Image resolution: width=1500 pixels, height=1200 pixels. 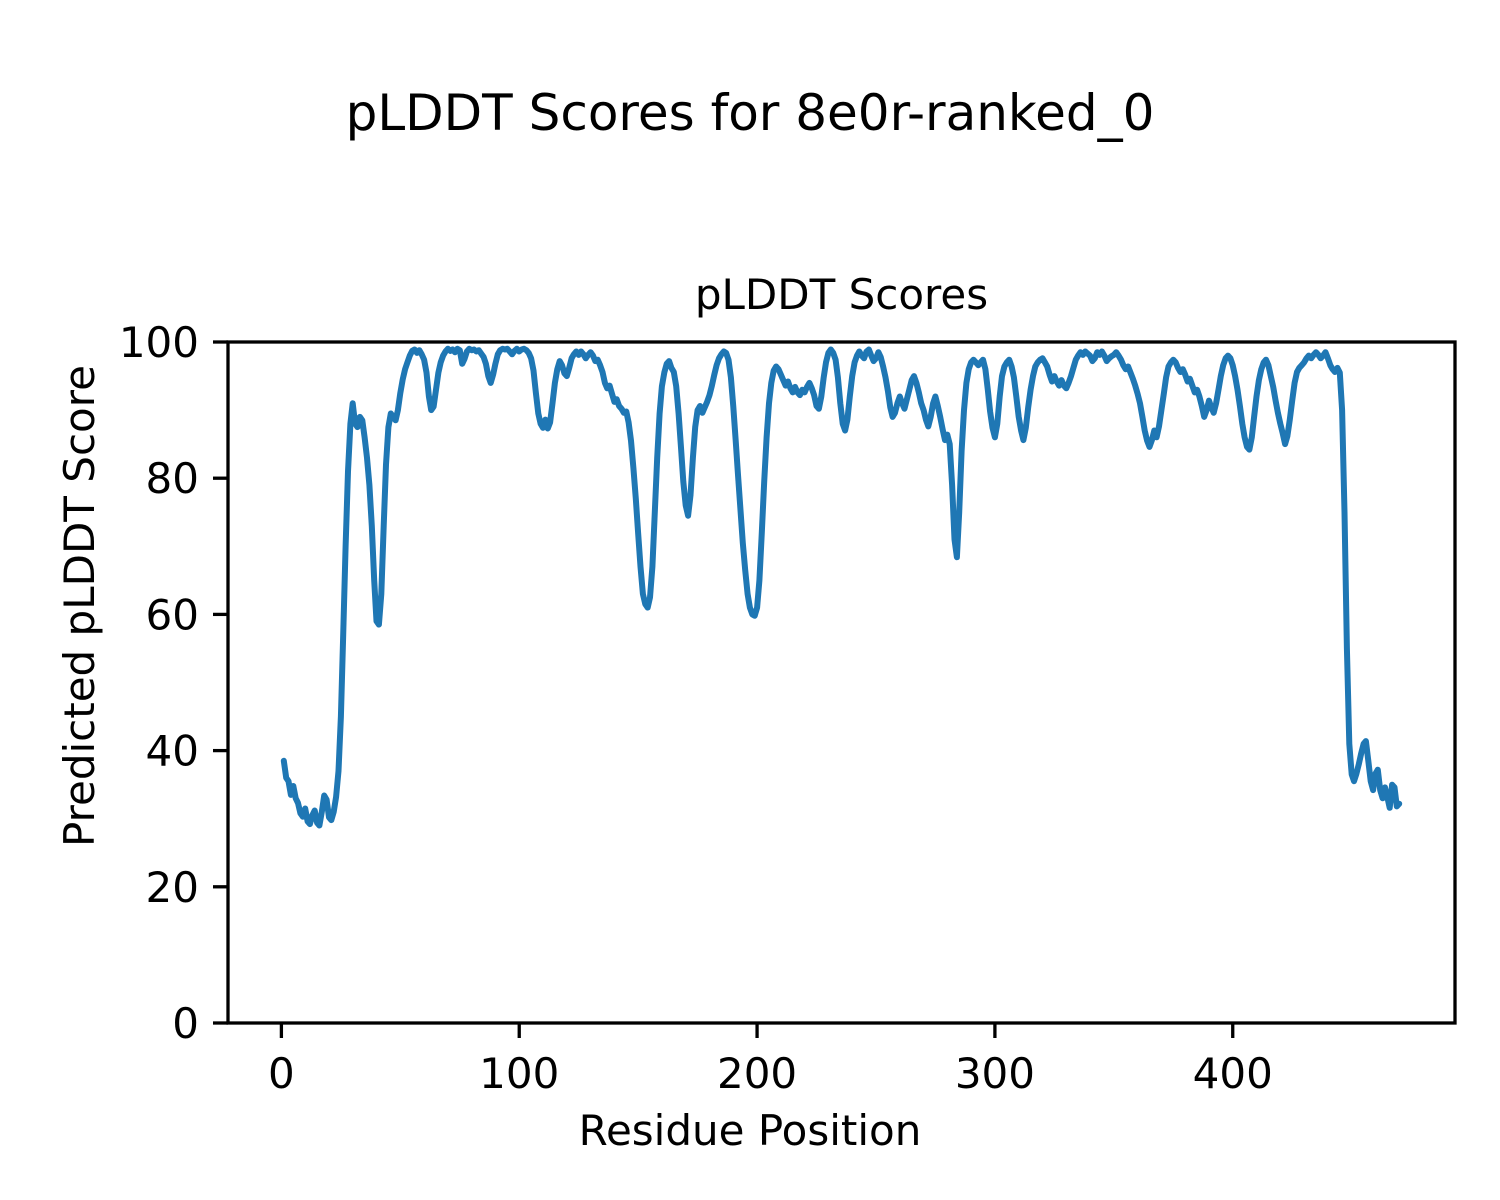 I want to click on x-tick-label: 300, so click(x=995, y=1073).